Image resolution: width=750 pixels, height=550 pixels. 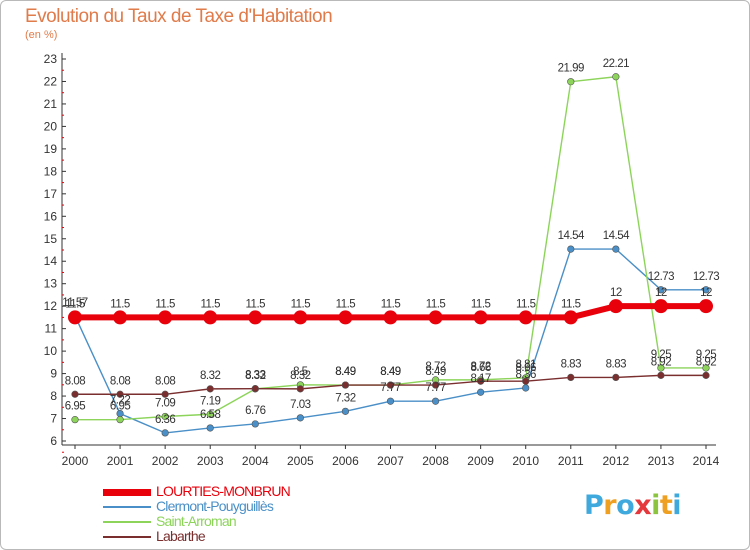 What do you see at coordinates (210, 401) in the screenshot?
I see `data-label: 7.19` at bounding box center [210, 401].